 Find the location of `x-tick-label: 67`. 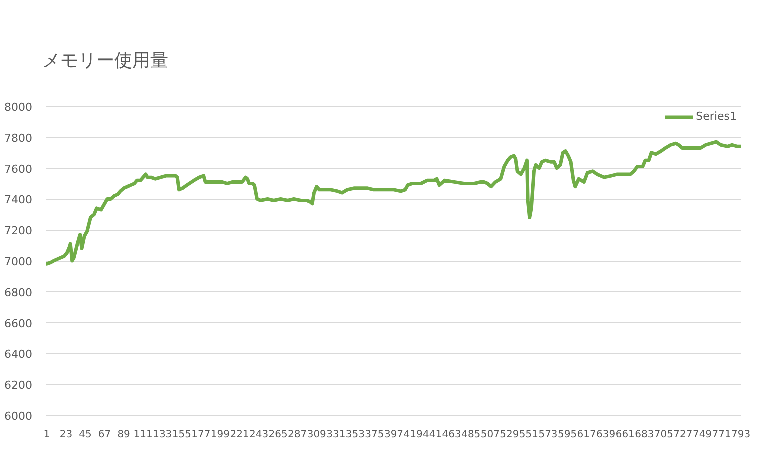

x-tick-label: 67 is located at coordinates (105, 435).